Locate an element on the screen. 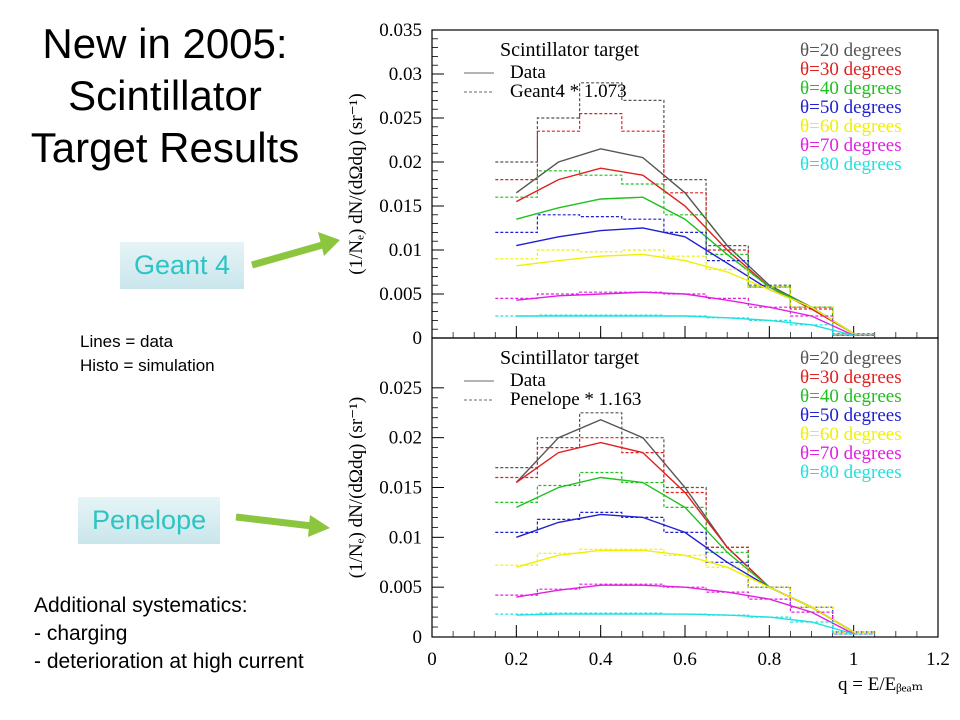 This screenshot has height=720, width=960. geant-label: Geant 4 is located at coordinates (182, 265).